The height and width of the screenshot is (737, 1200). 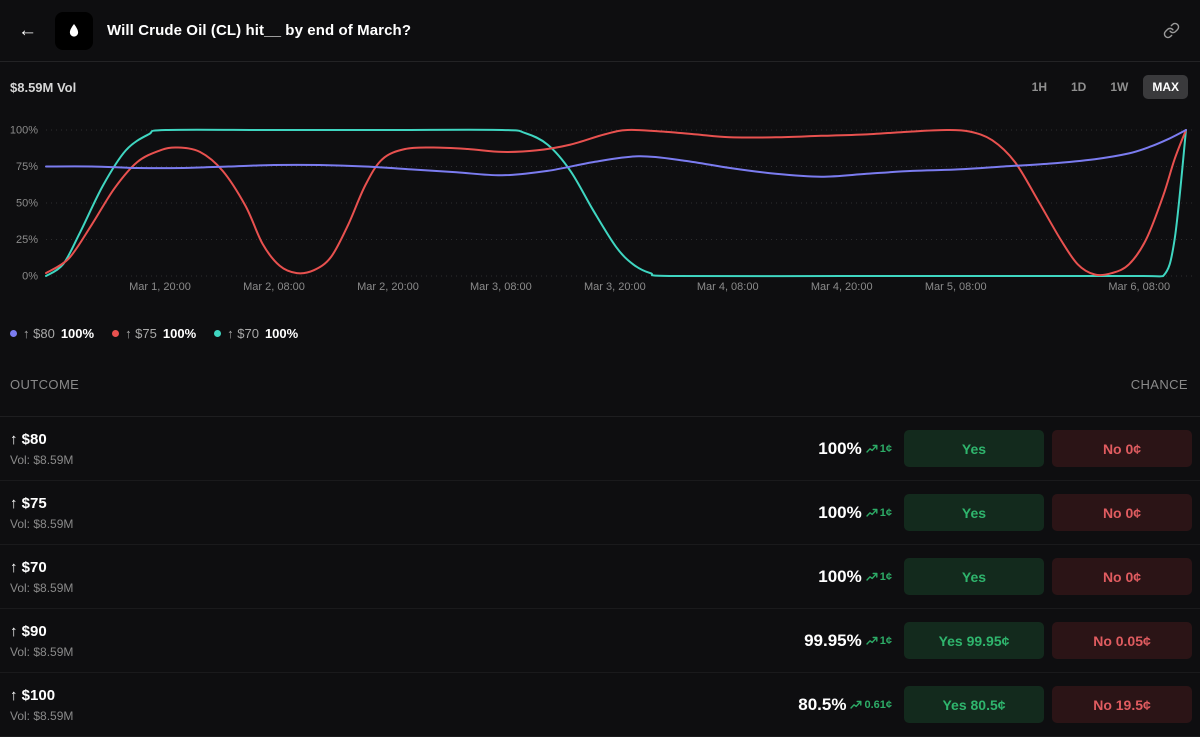 What do you see at coordinates (1165, 87) in the screenshot?
I see `range-max: MAX` at bounding box center [1165, 87].